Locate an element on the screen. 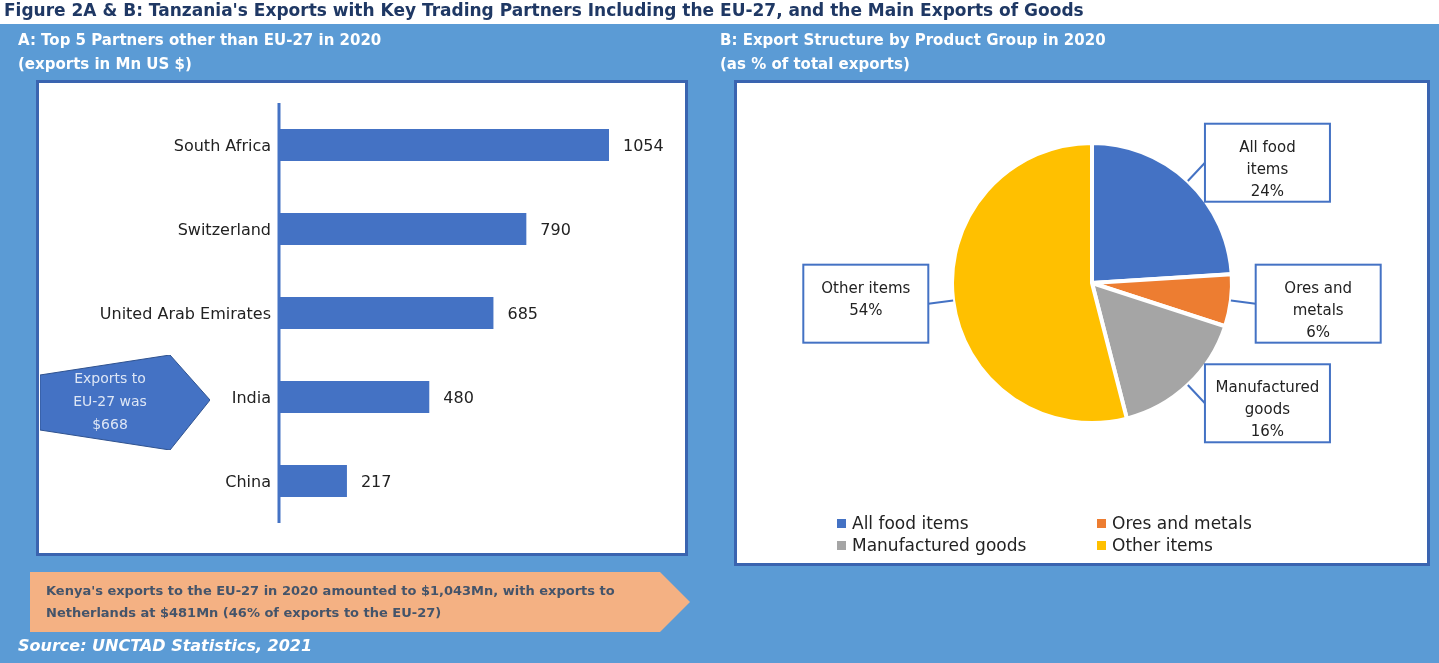 The width and height of the screenshot is (1439, 663). legend-label: Manufactured goods is located at coordinates (939, 545).